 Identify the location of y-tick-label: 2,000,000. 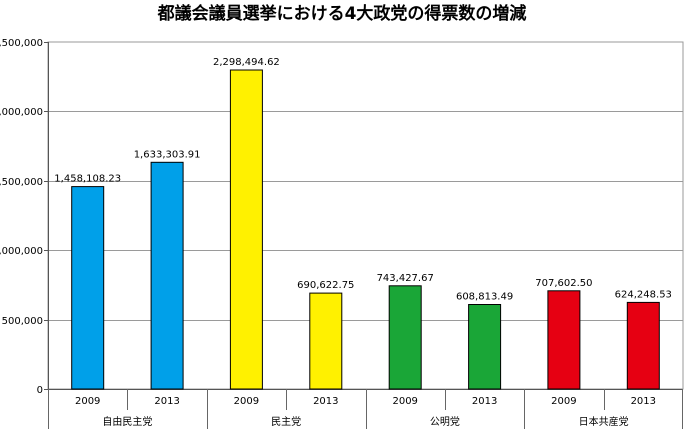
(21, 112).